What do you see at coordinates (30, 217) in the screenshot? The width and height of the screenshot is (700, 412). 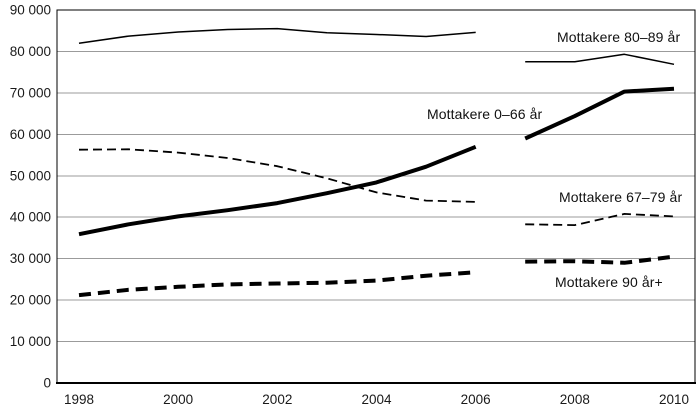 I see `y-tick-label: 40 000` at bounding box center [30, 217].